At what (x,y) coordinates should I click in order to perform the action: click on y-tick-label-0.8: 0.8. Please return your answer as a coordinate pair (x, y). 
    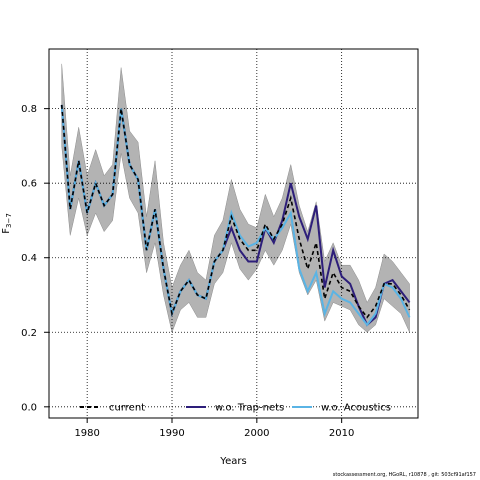
    Looking at the image, I should click on (29, 109).